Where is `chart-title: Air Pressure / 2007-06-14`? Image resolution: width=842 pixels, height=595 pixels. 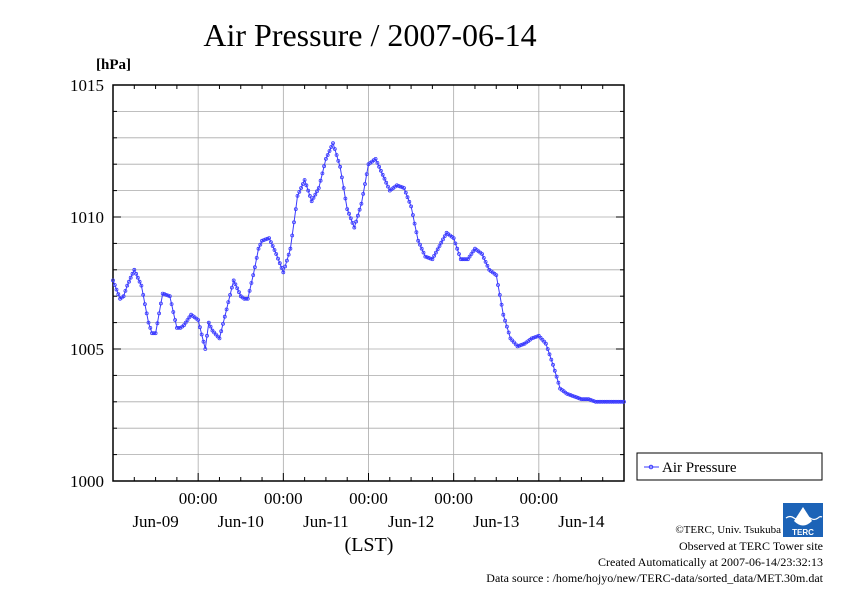 chart-title: Air Pressure / 2007-06-14 is located at coordinates (369, 35).